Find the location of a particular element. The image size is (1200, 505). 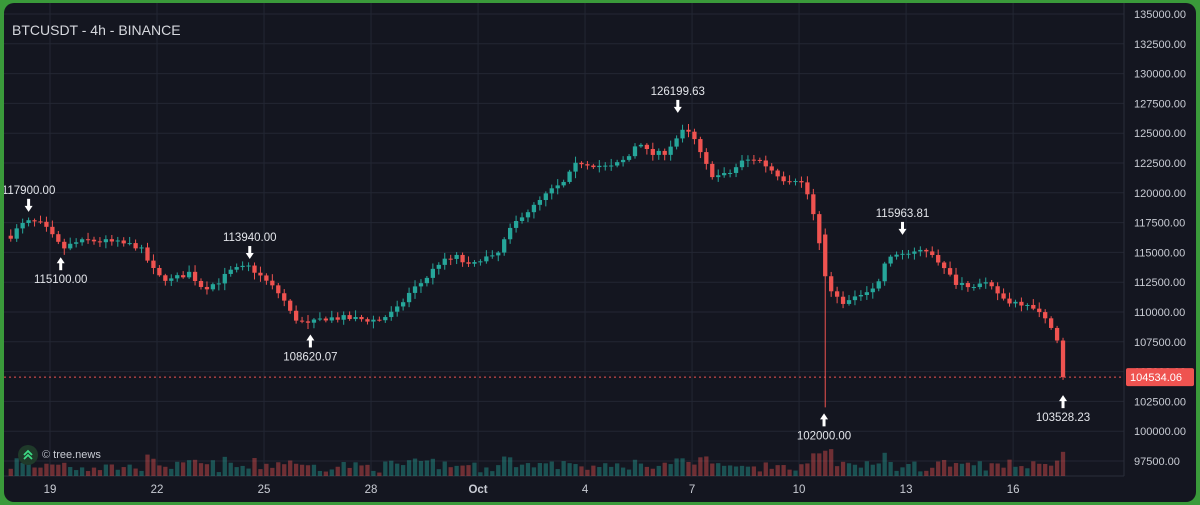

arrow-up-icon is located at coordinates (310, 337).